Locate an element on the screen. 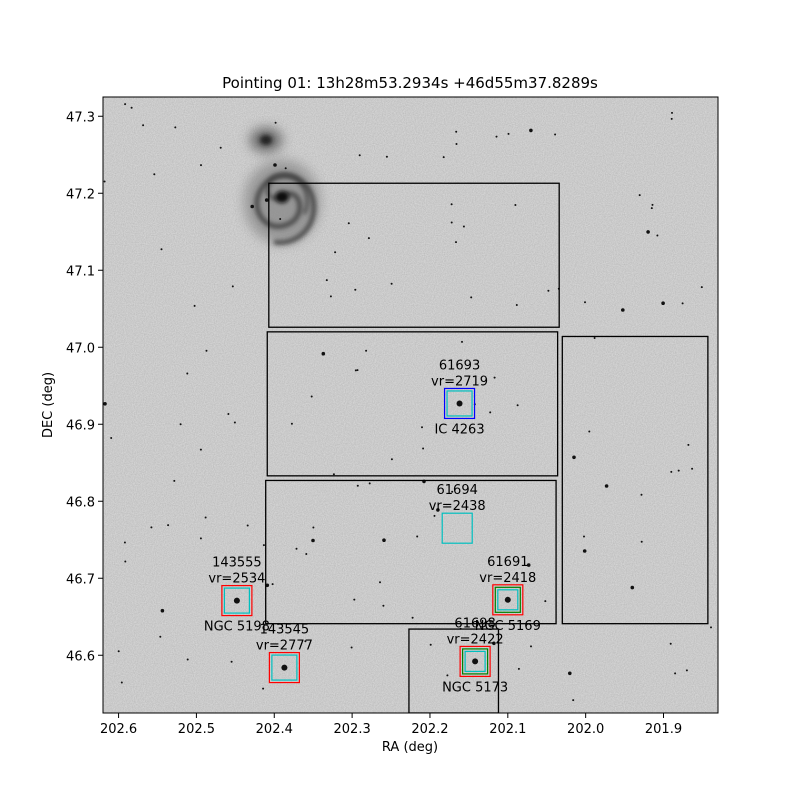 Image resolution: width=800 pixels, height=800 pixels. source-name-label: NGC 5169 is located at coordinates (508, 626).